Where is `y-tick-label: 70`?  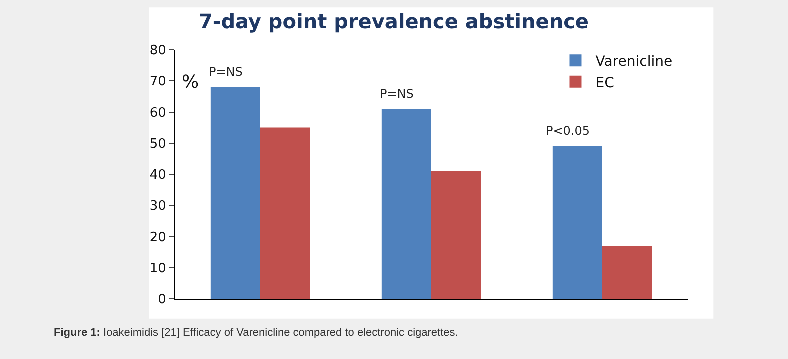 y-tick-label: 70 is located at coordinates (158, 82).